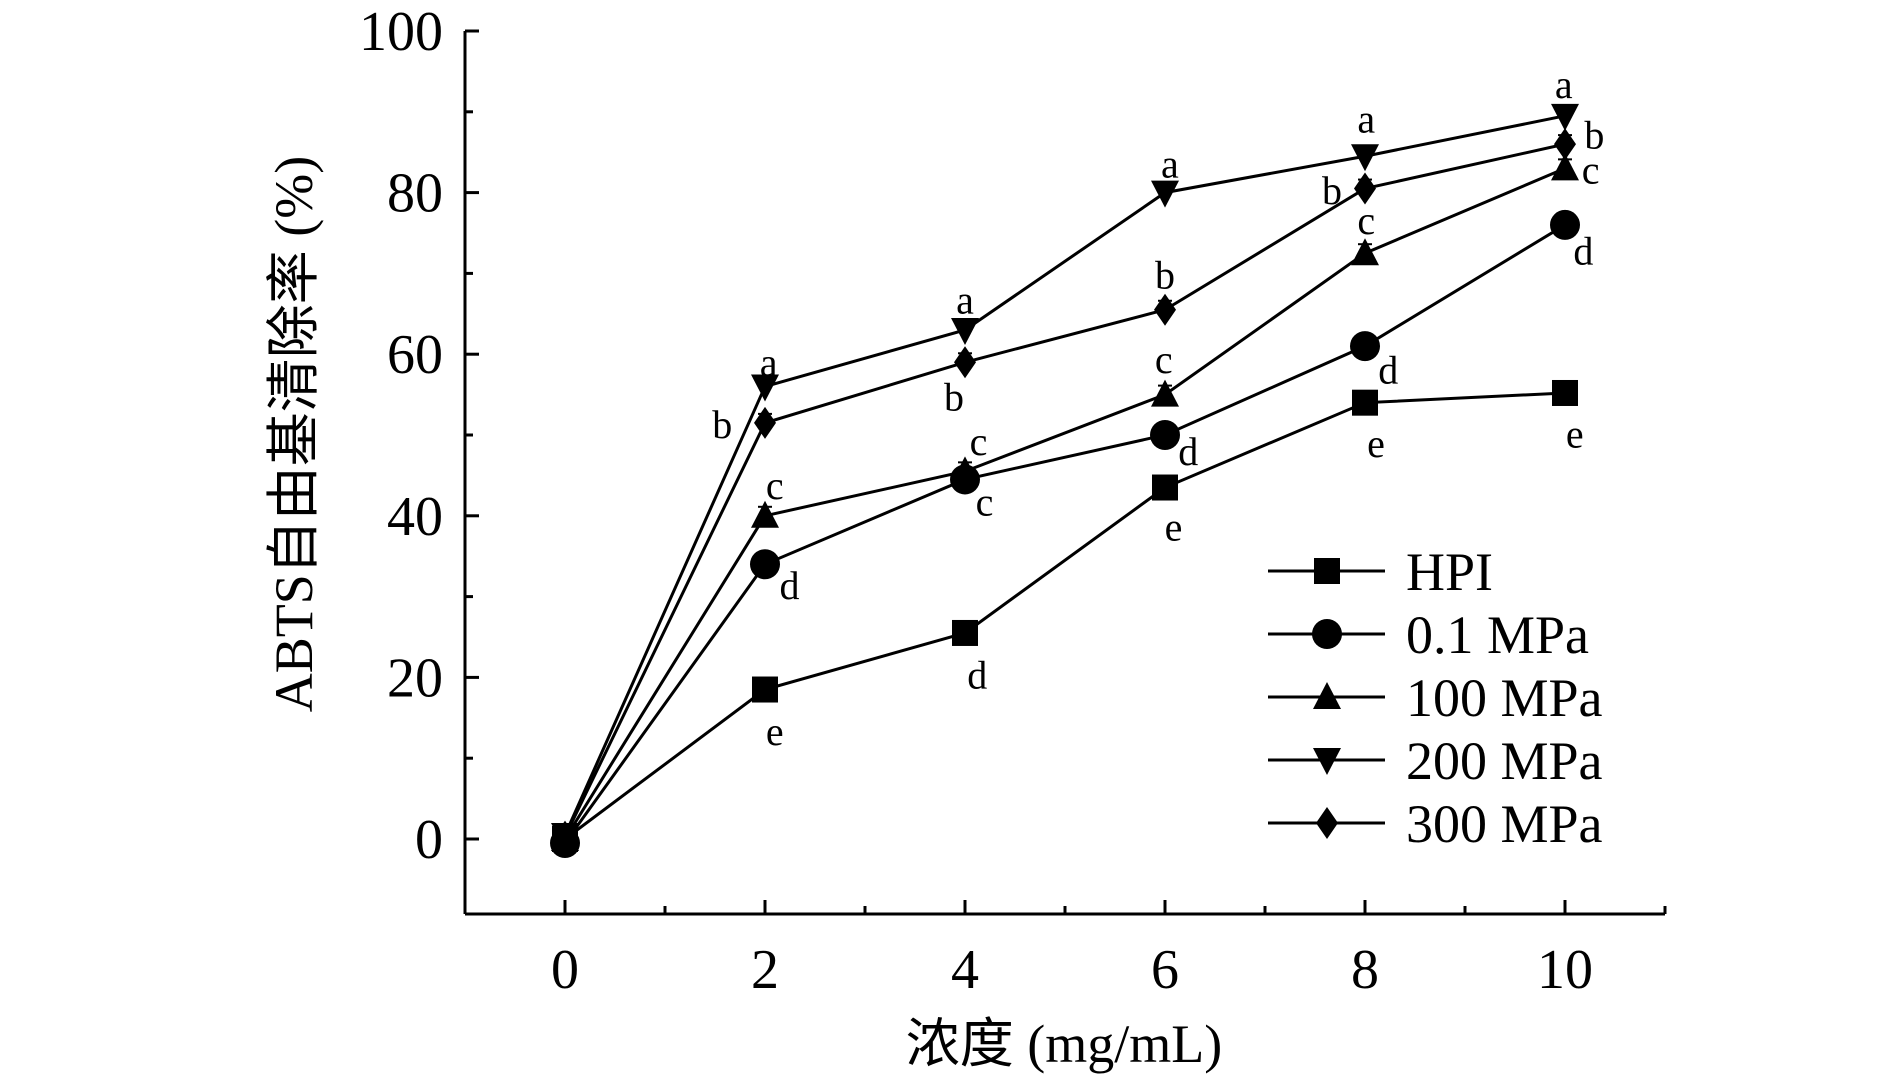  What do you see at coordinates (1504, 761) in the screenshot?
I see `legend-label: 200 MPa` at bounding box center [1504, 761].